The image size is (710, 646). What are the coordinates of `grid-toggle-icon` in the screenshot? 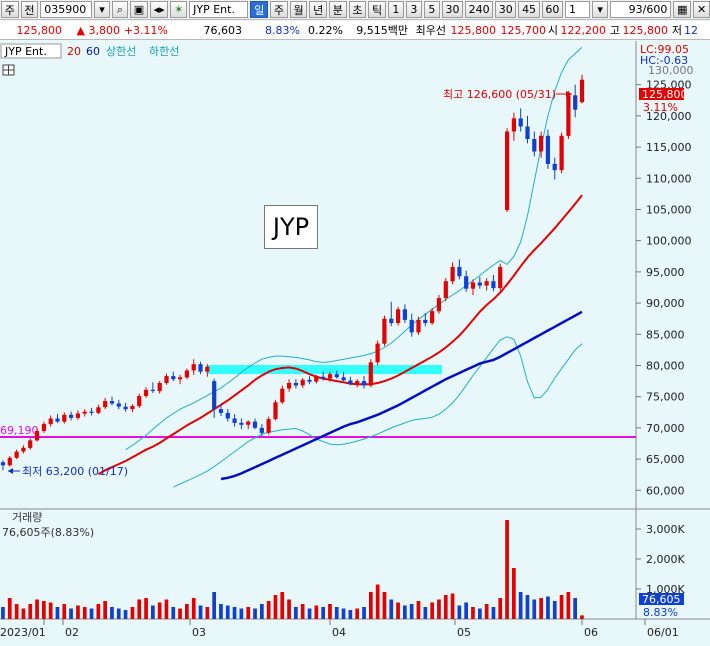 It's located at (8, 70).